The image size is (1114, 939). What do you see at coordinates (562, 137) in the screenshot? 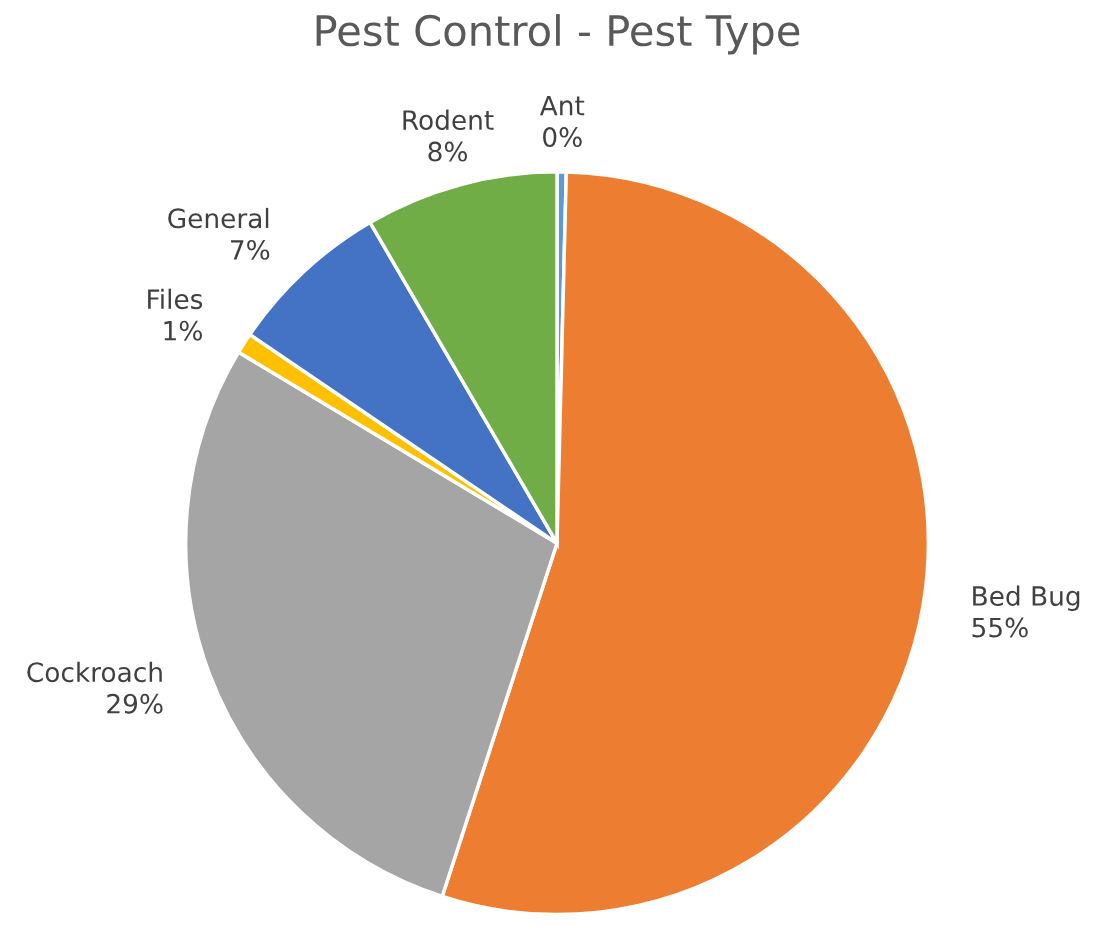
I see `data-label: 0%` at bounding box center [562, 137].